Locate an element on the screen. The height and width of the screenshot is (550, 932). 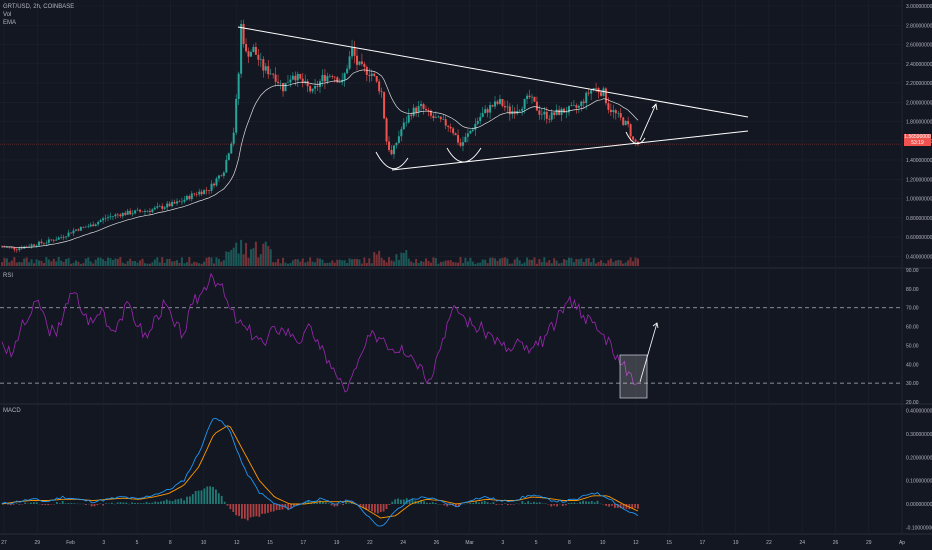
rsi-projection-arrow is located at coordinates (648, 352).